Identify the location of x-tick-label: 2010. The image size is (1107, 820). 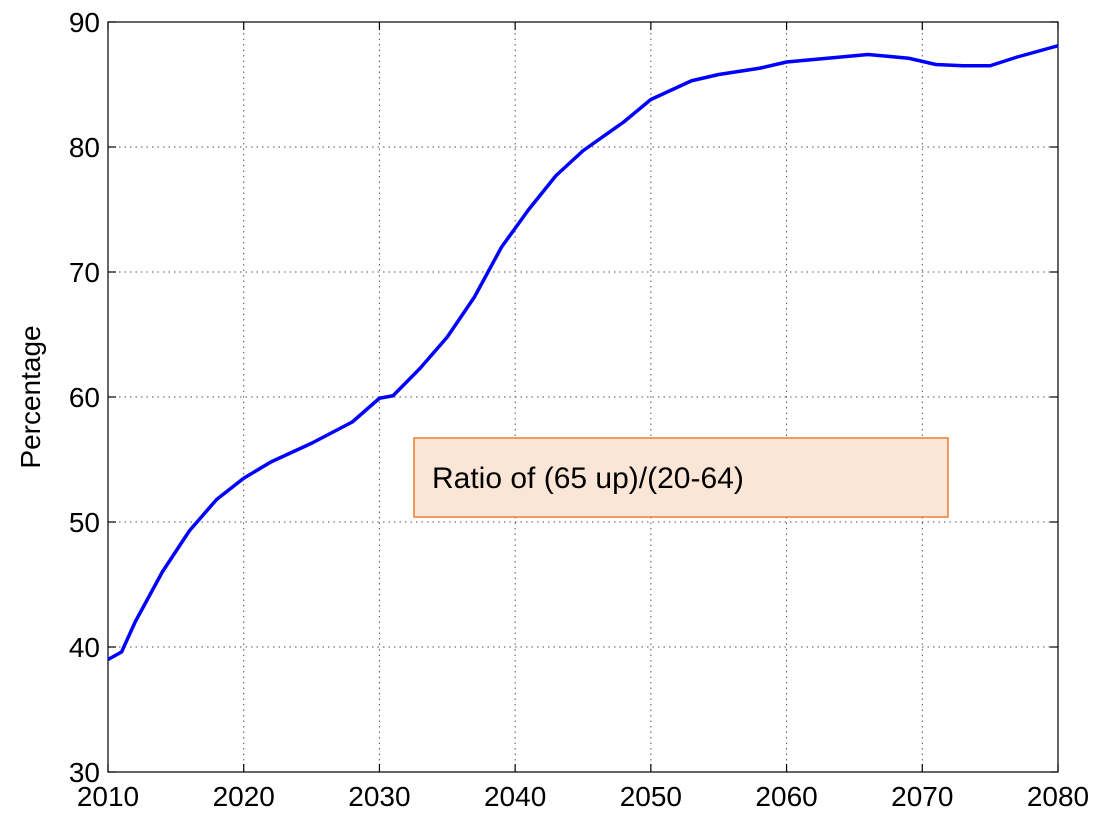
(108, 796).